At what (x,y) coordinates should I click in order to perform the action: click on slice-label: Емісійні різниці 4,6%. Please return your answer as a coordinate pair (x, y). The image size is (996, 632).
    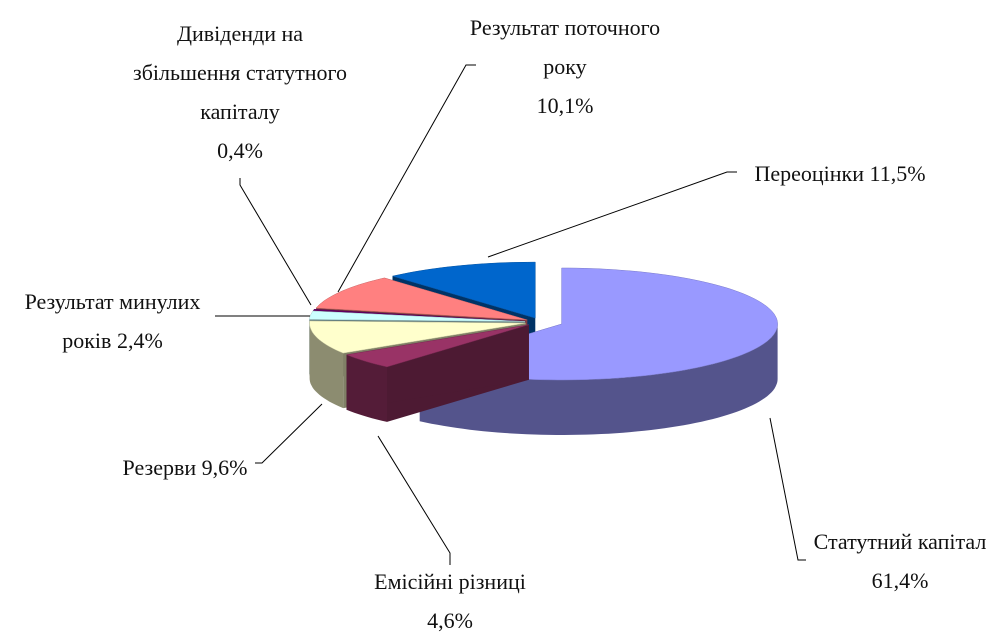
    Looking at the image, I should click on (450, 597).